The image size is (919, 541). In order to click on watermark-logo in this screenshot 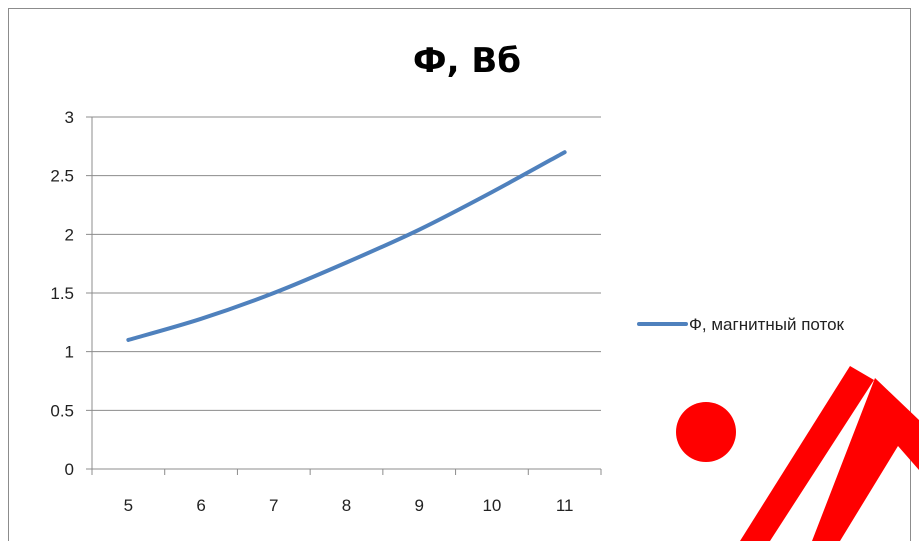, I will do `click(797, 453)`.